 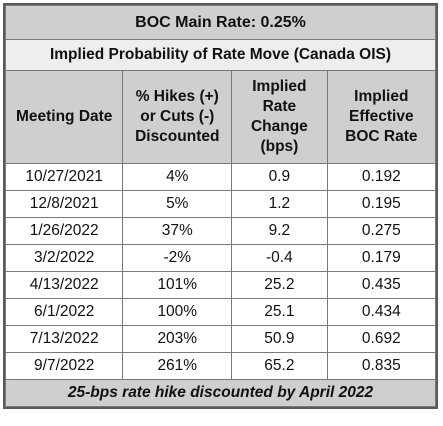 I want to click on hikes-cuts-cell: 5%, so click(x=177, y=204).